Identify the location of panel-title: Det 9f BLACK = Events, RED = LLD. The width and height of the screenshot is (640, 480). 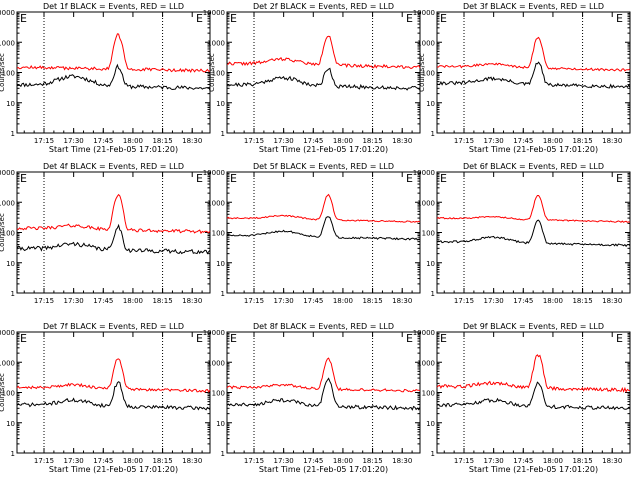
(533, 326).